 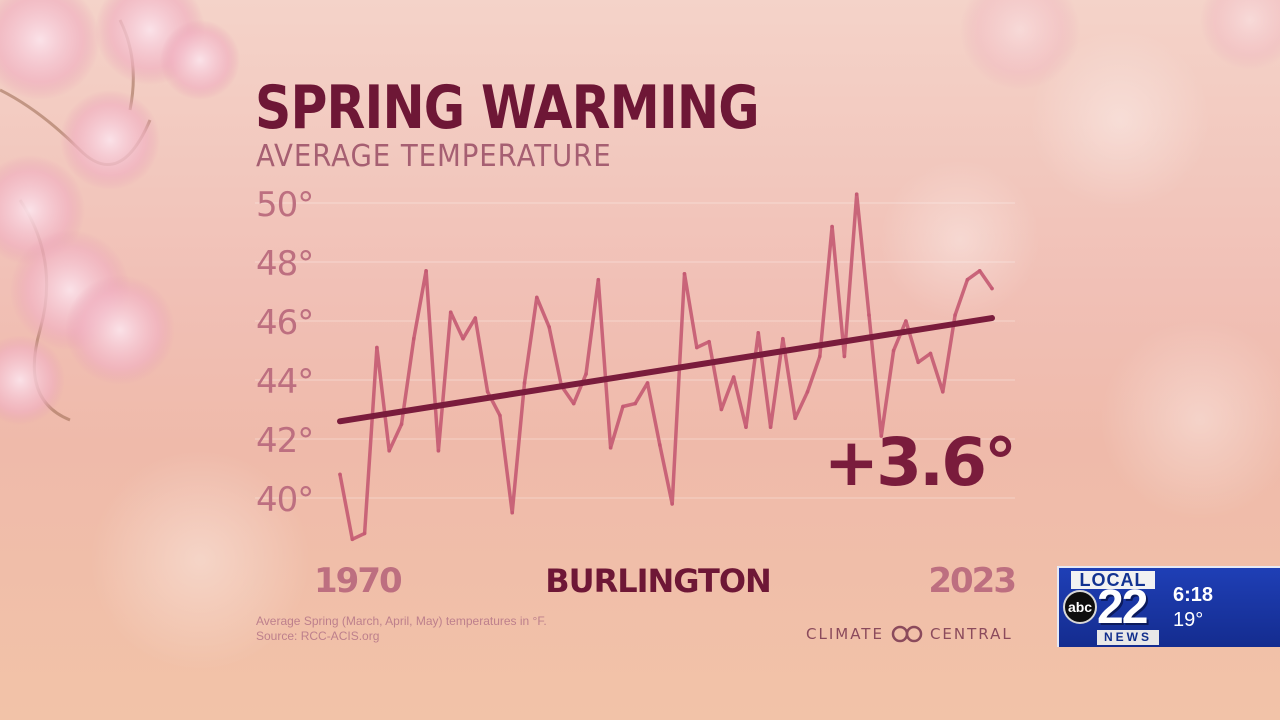 I want to click on trend-line, so click(x=666, y=370).